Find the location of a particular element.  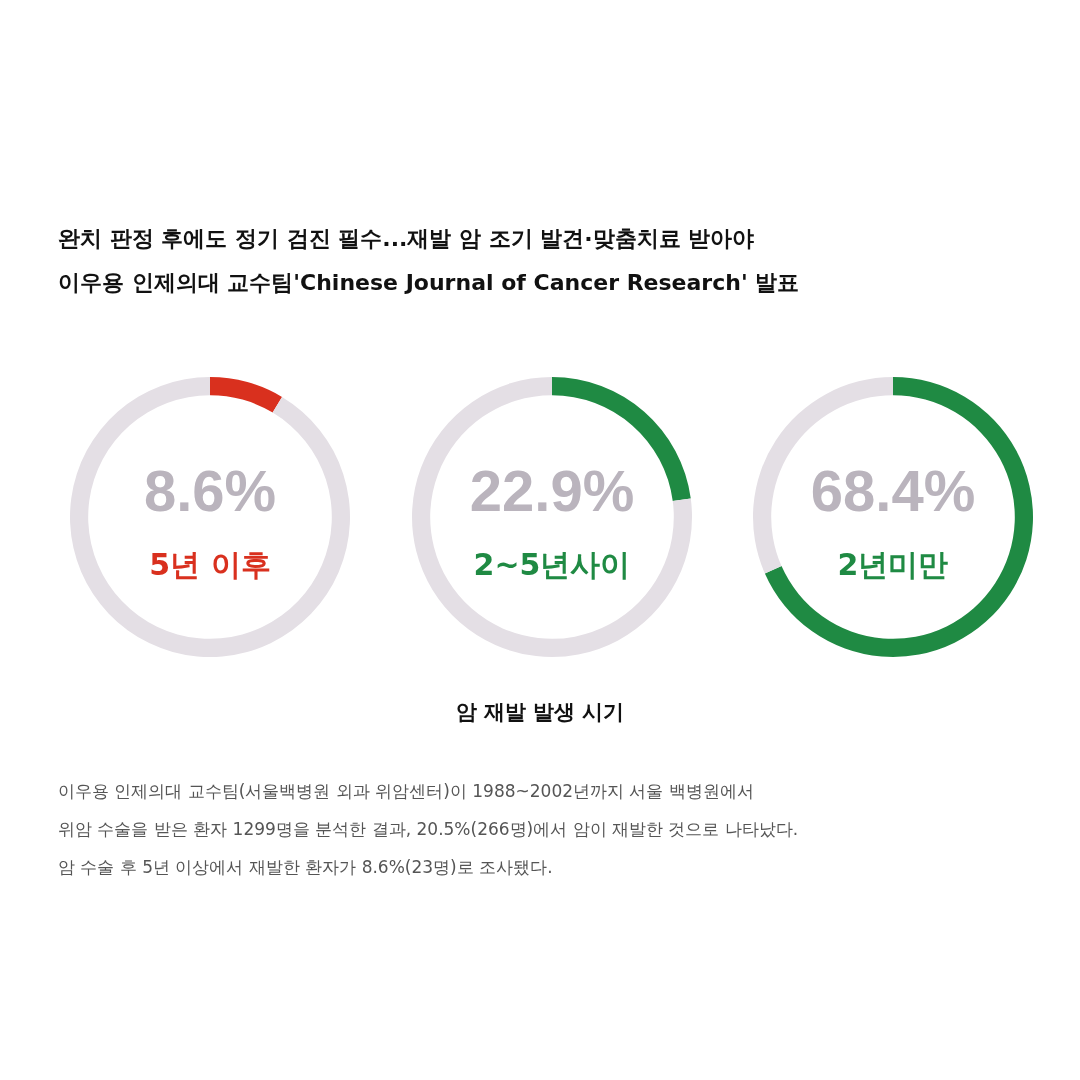

text: 이우용 인제의대 교수팀(서울백병원 외과 위암센터)이 1988~2002년까지 서울 백병원에서 is located at coordinates (406, 791).